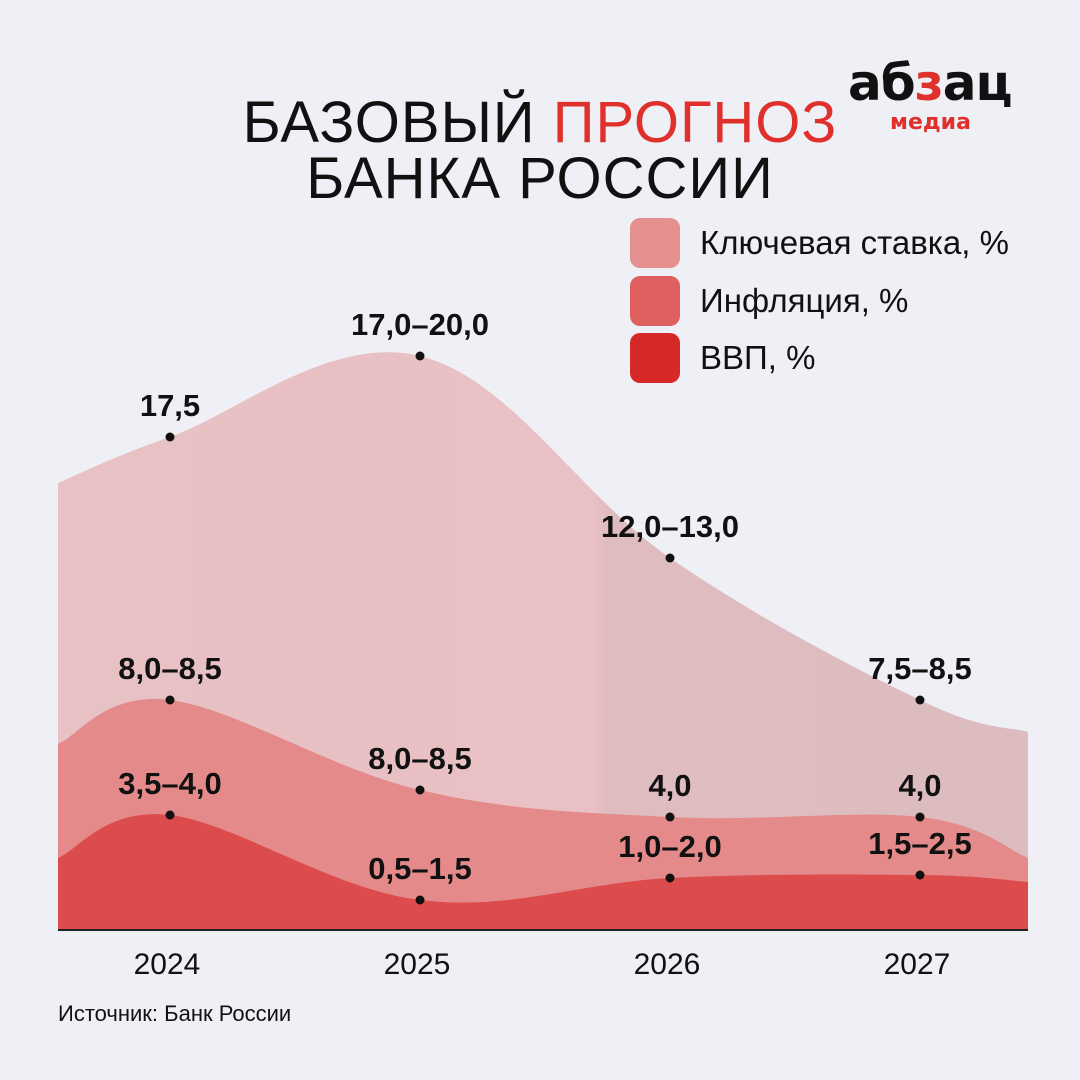  What do you see at coordinates (419, 868) in the screenshot?
I see `gdp-data-label: 0,5–1,5` at bounding box center [419, 868].